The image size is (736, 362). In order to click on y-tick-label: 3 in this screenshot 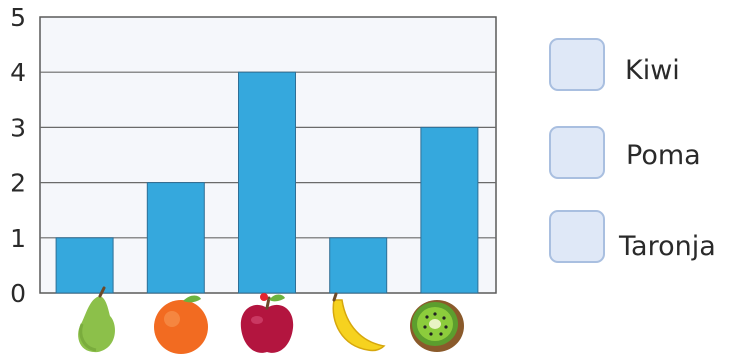, I will do `click(18, 127)`.